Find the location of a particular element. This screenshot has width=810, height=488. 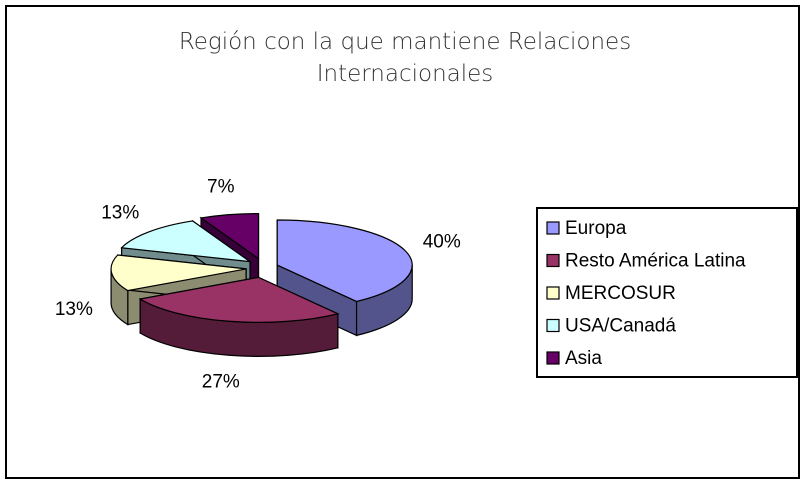

legend-label: Europa is located at coordinates (596, 228).